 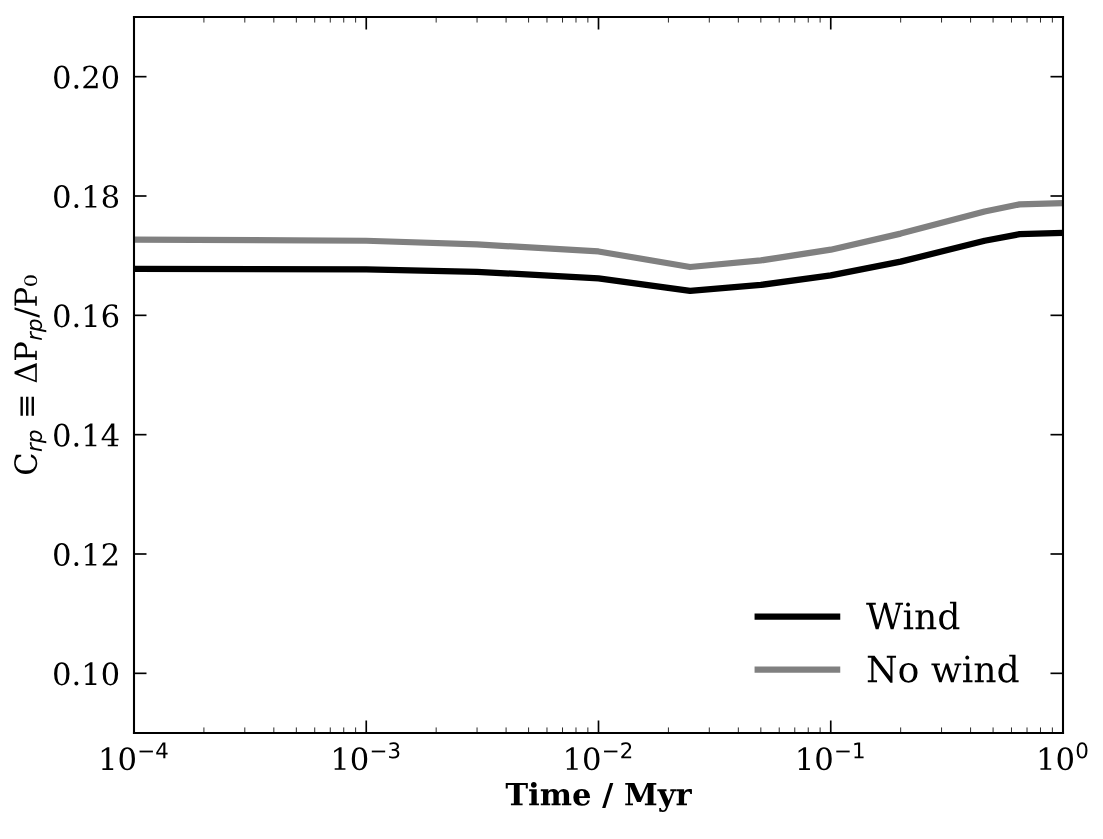 What do you see at coordinates (86, 554) in the screenshot?
I see `y-tick-label: 0.12` at bounding box center [86, 554].